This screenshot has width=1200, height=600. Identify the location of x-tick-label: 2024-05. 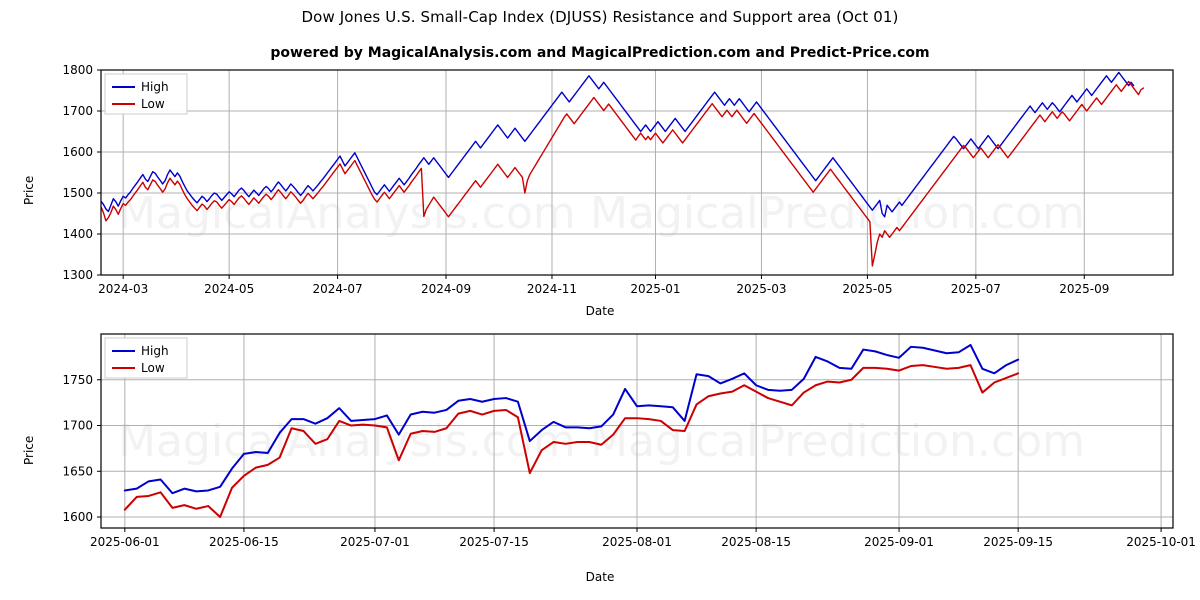
(229, 289).